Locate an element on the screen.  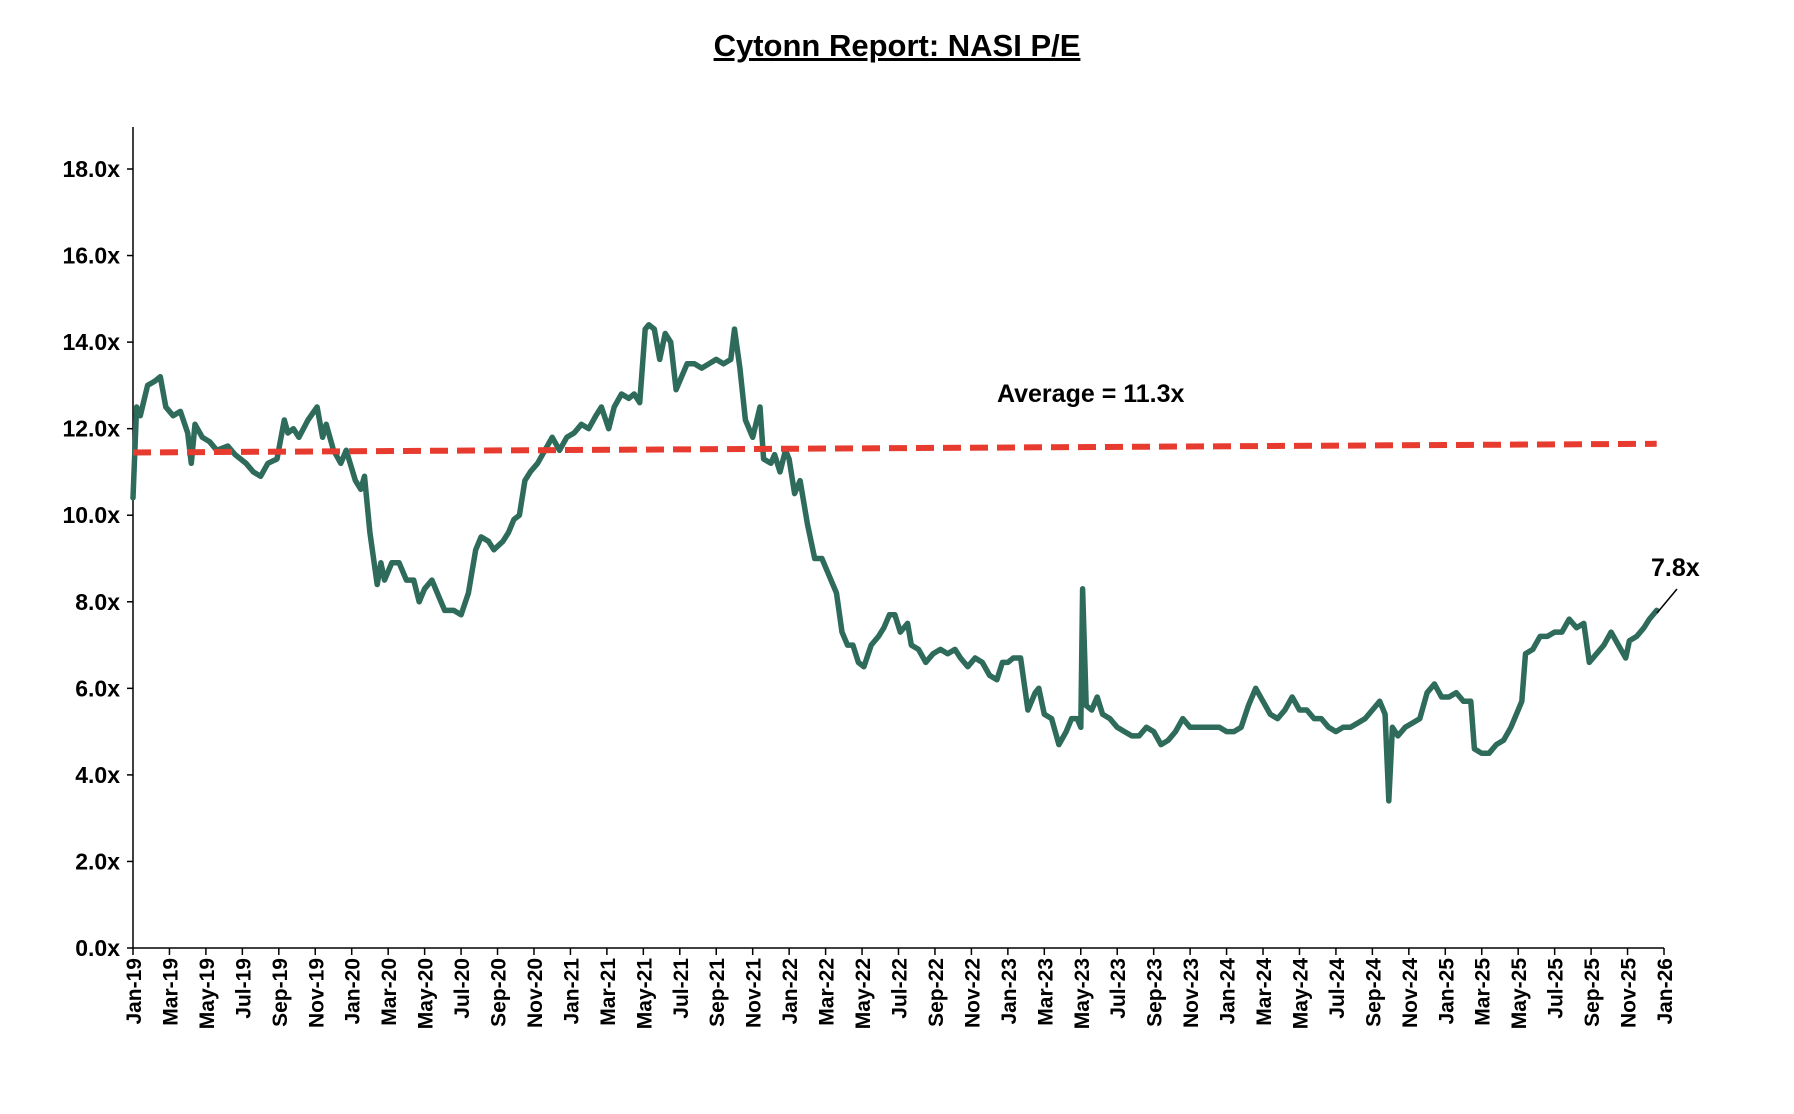
x-tick-label: May-21 is located at coordinates (644, 994).